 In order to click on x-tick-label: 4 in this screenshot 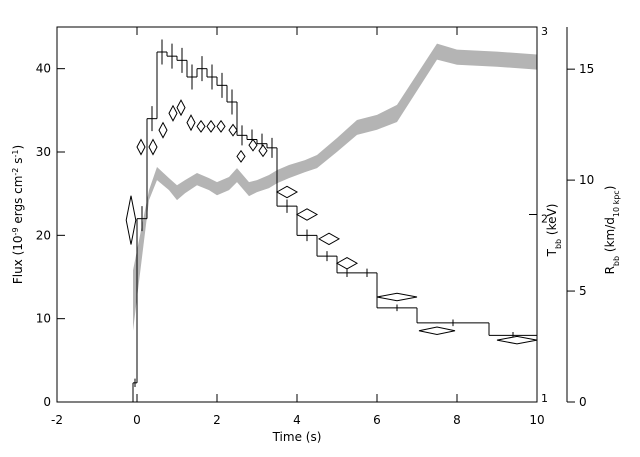, I will do `click(297, 420)`.